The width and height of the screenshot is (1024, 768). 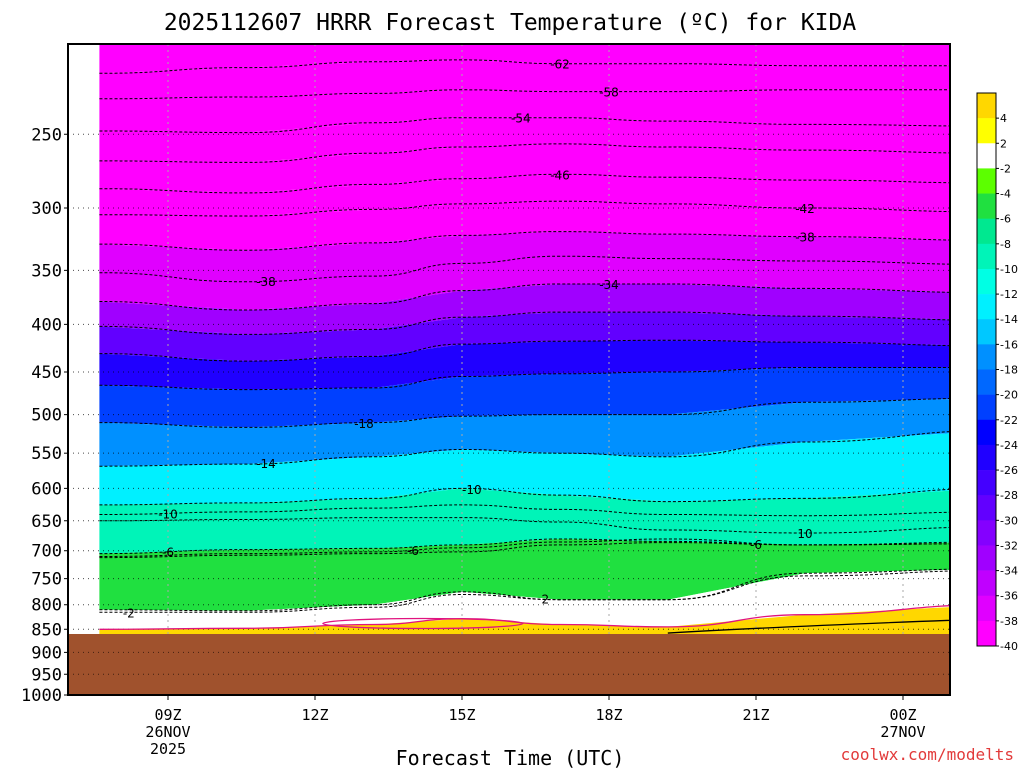 I want to click on y-tick-label: 250, so click(x=46, y=135).